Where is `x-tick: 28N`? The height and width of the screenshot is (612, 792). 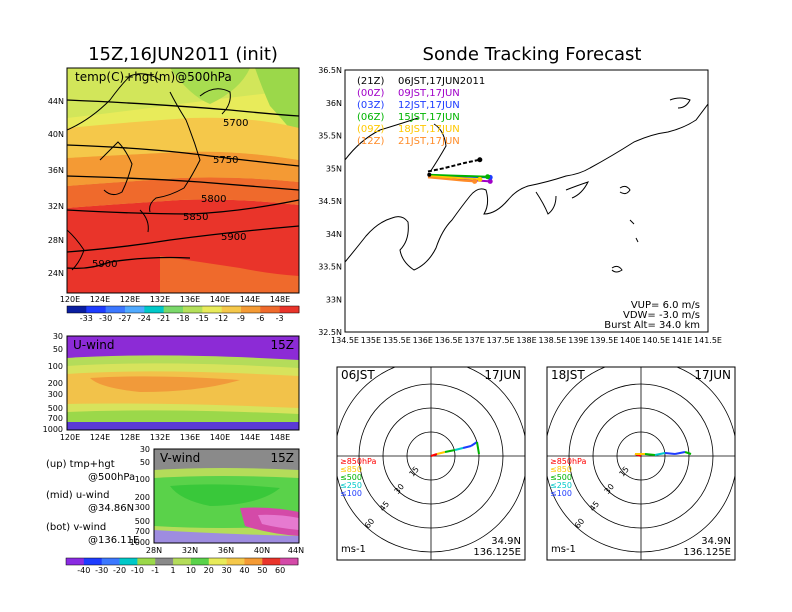
x-tick: 28N is located at coordinates (154, 550).